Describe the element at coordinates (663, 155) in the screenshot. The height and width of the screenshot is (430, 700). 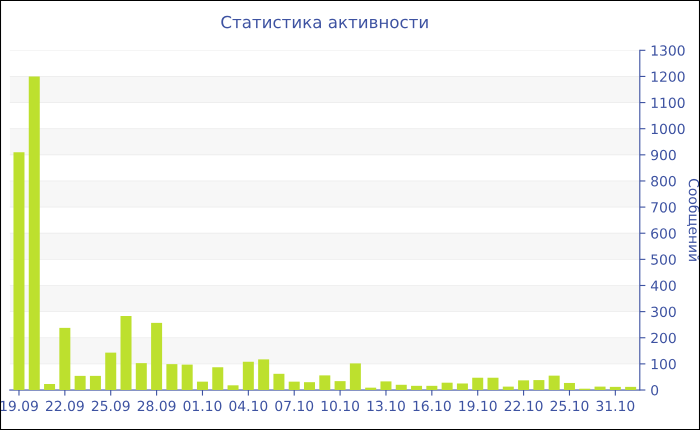
I see `y-tick-label: 900` at that location.